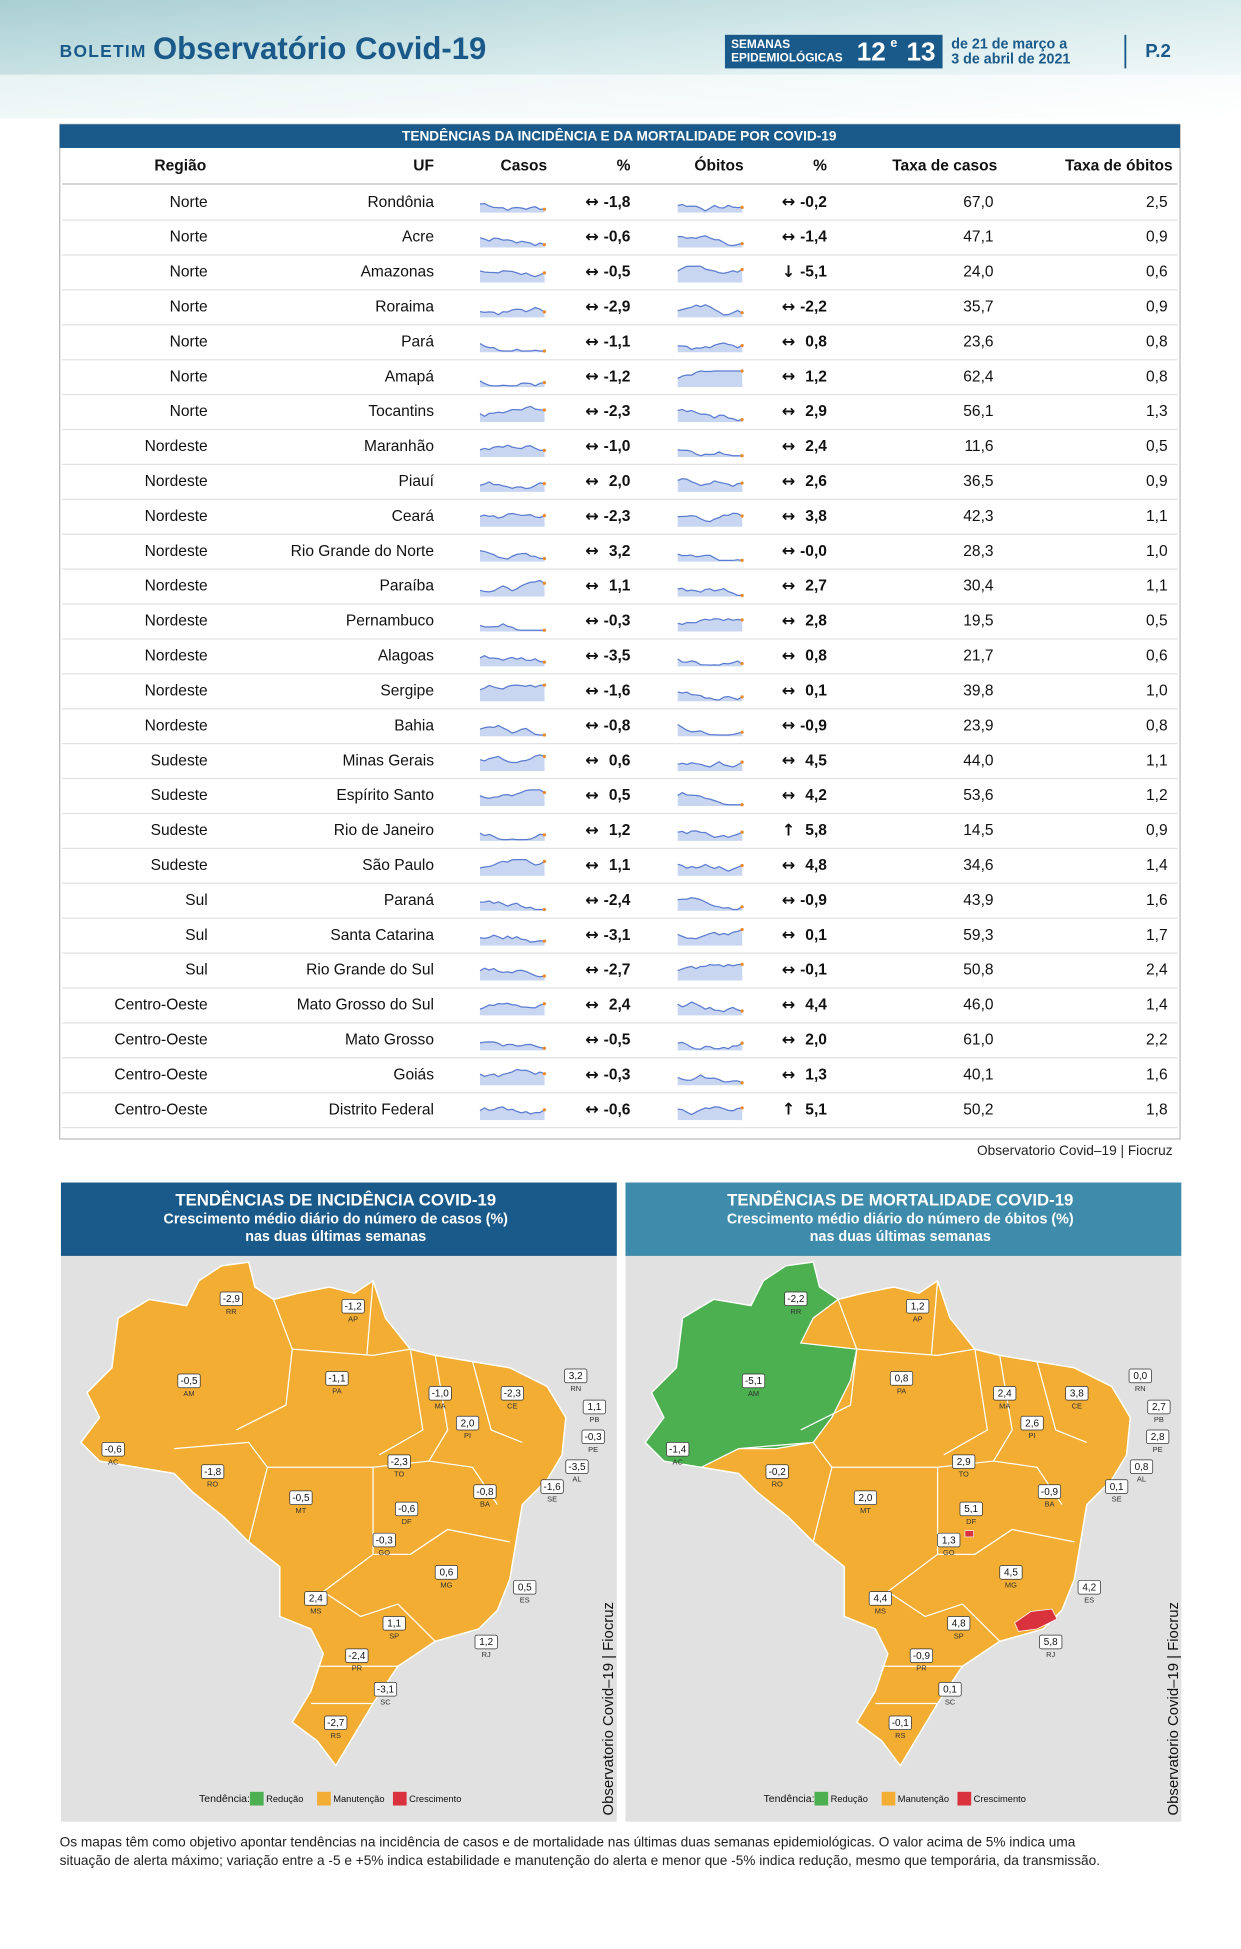 The width and height of the screenshot is (1241, 1949). Describe the element at coordinates (525, 1588) in the screenshot. I see `state-value: 0,5` at that location.